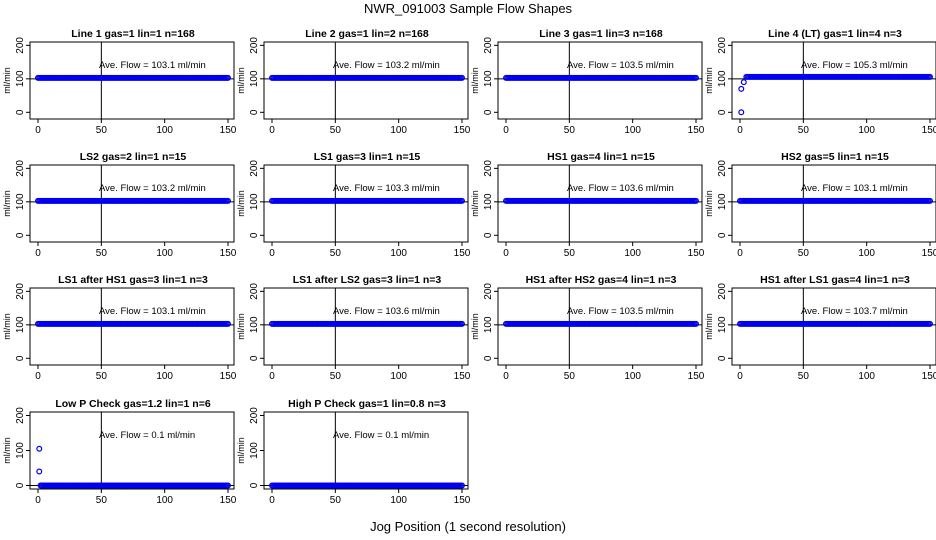  Describe the element at coordinates (854, 311) in the screenshot. I see `average-flow-annotation: Ave. Flow = 103.7 ml/min` at that location.